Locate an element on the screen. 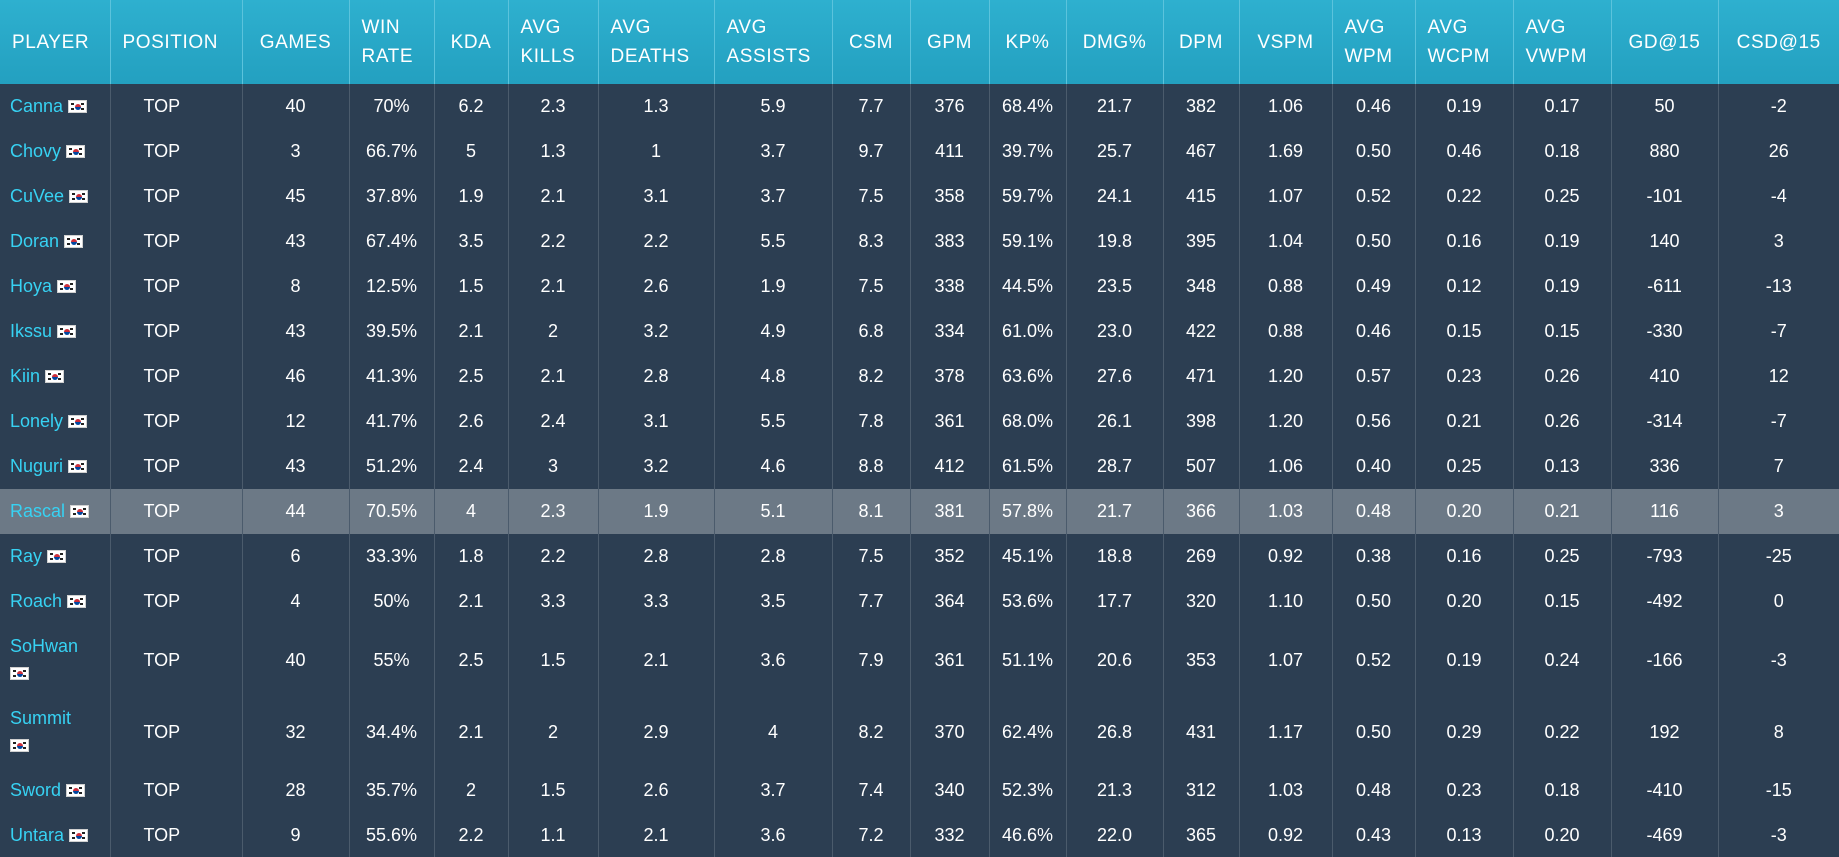 The image size is (1839, 857). player-name-link: Doran is located at coordinates (35, 241).